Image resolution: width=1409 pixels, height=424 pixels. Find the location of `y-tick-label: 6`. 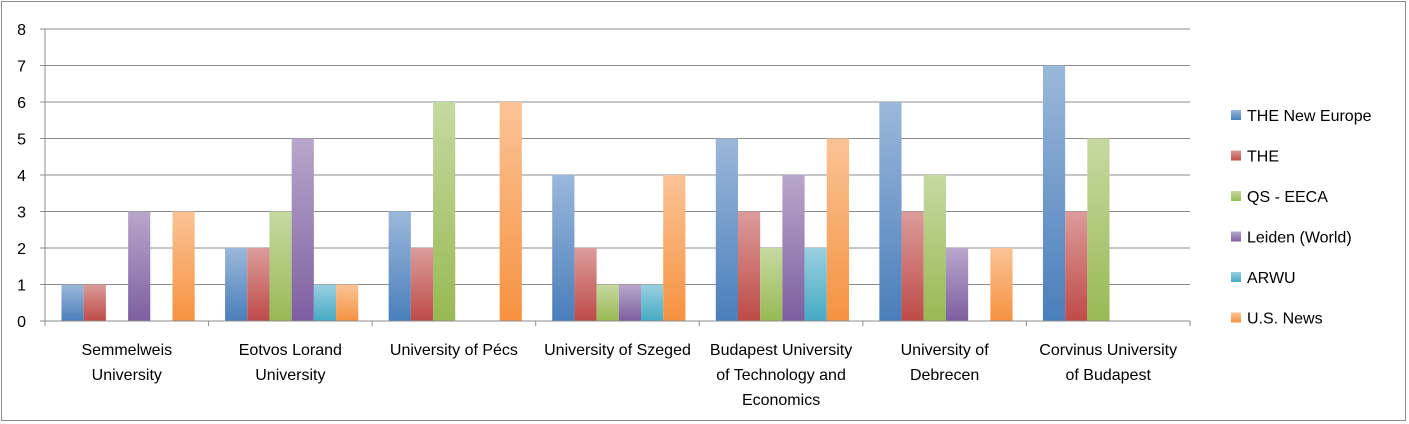

y-tick-label: 6 is located at coordinates (21, 103).